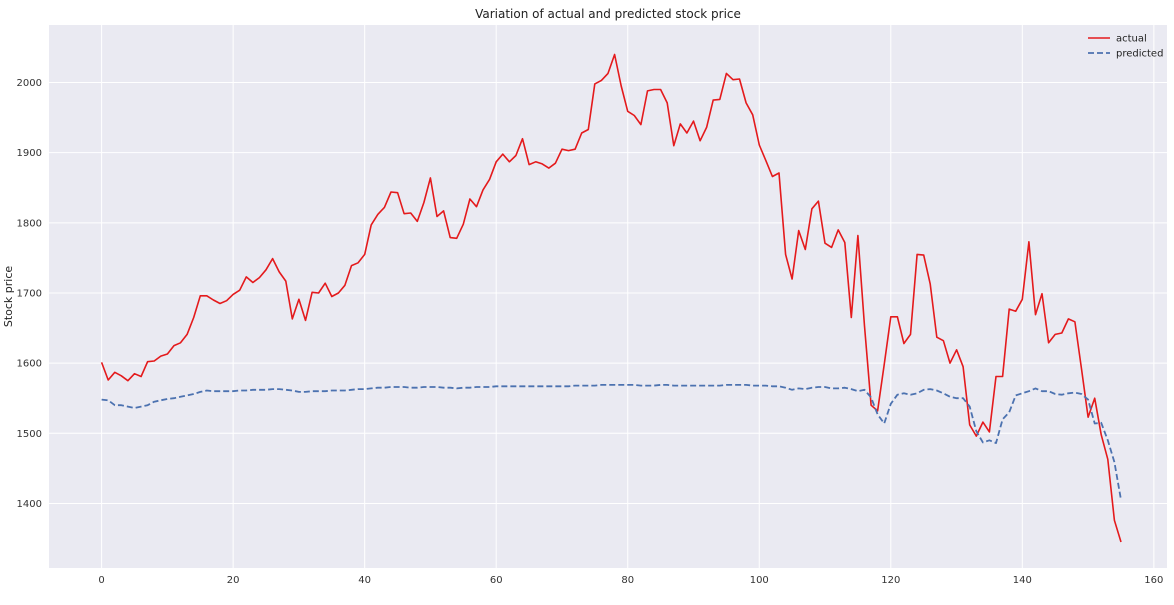 The height and width of the screenshot is (605, 1174). I want to click on x-tick-label: 120, so click(890, 580).